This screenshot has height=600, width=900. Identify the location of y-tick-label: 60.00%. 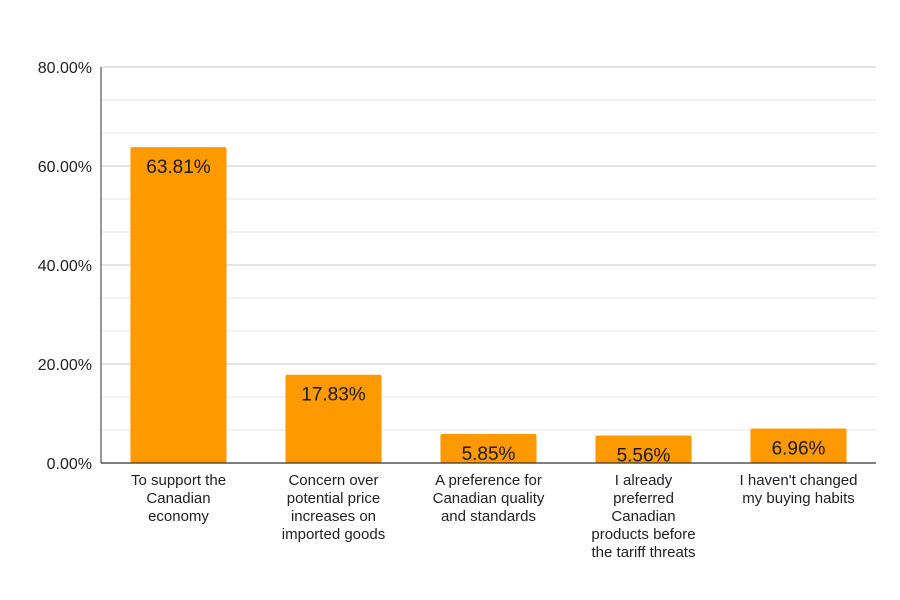
(65, 167).